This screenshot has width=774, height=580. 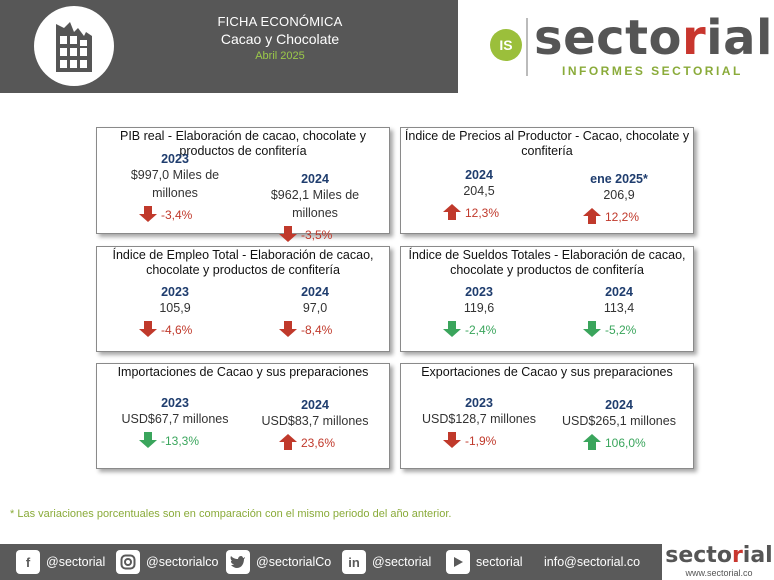 I want to click on footer-url: www.sectorial.co, so click(x=719, y=573).